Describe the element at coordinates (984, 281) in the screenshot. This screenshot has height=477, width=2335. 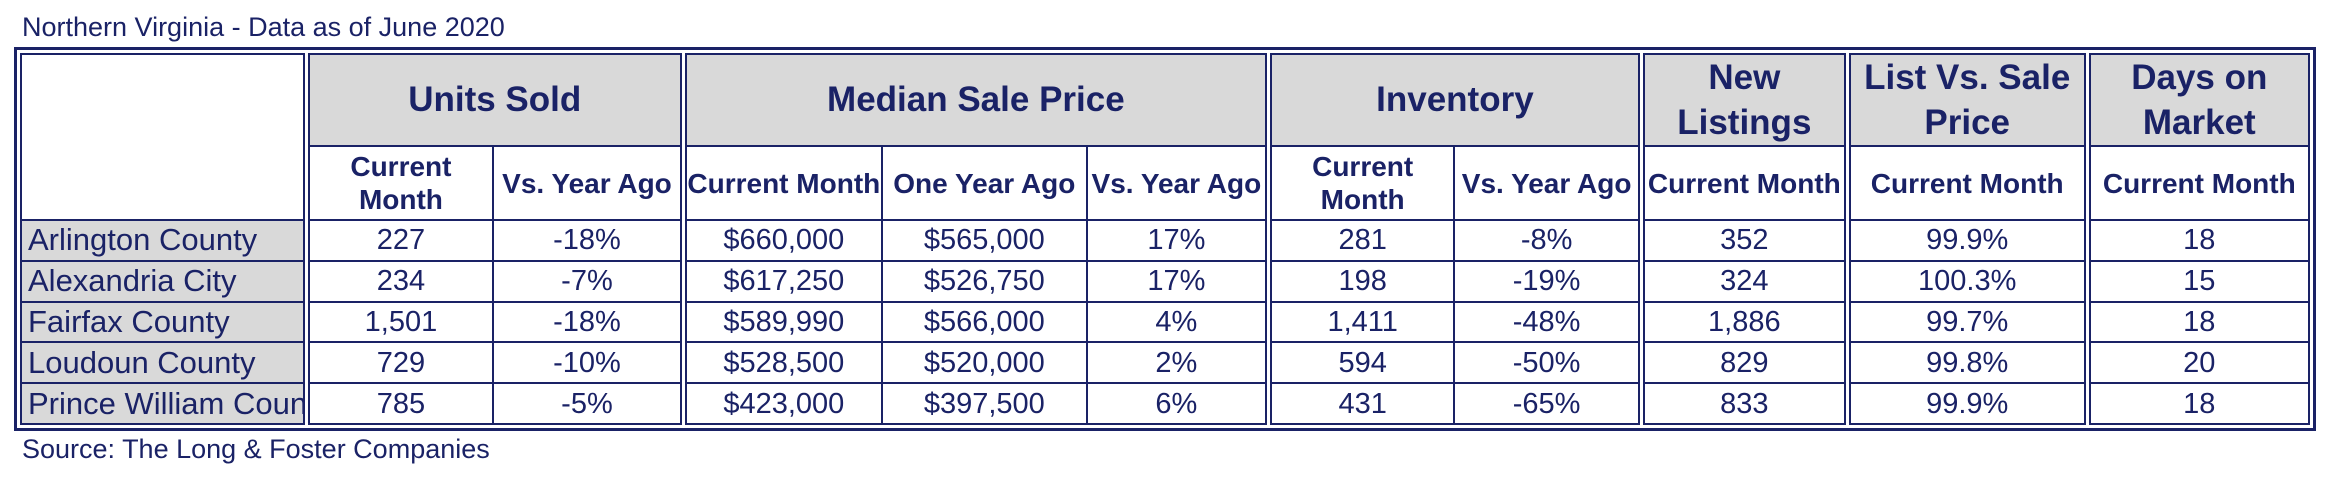
I see `table-cell: $526,750` at that location.